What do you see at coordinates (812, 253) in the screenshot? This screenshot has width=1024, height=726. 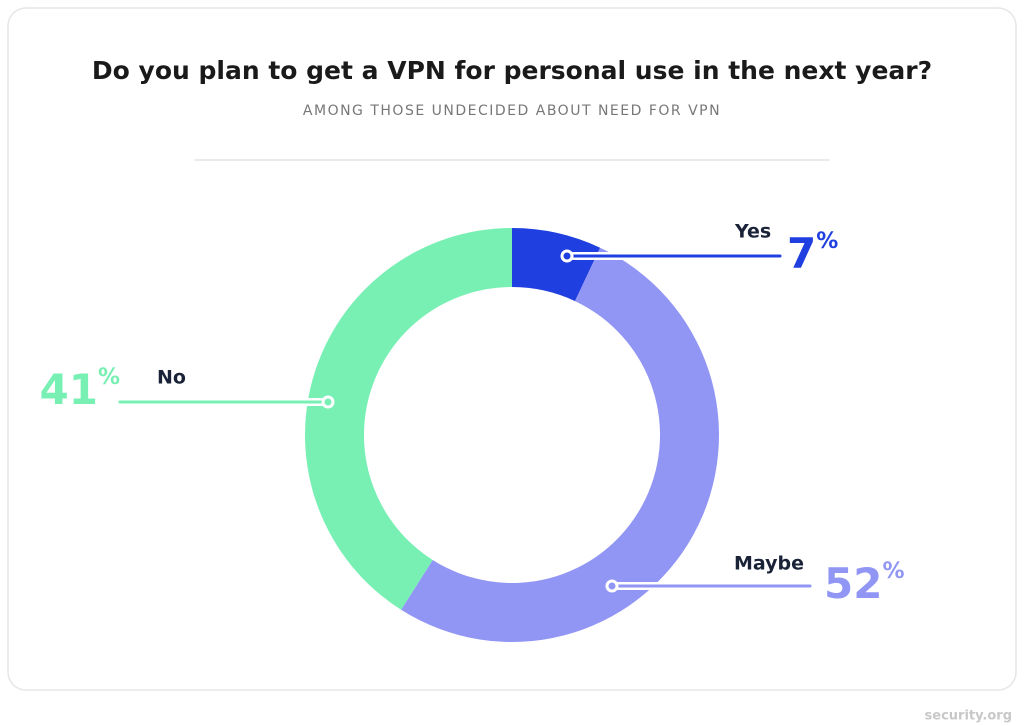 I see `value-label: 7%` at bounding box center [812, 253].